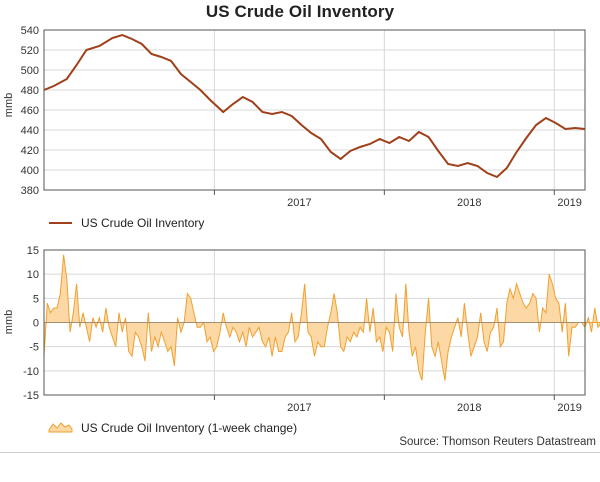 This screenshot has height=482, width=600. I want to click on change-x-tick-labels: 2017 2018 2019, so click(434, 408).